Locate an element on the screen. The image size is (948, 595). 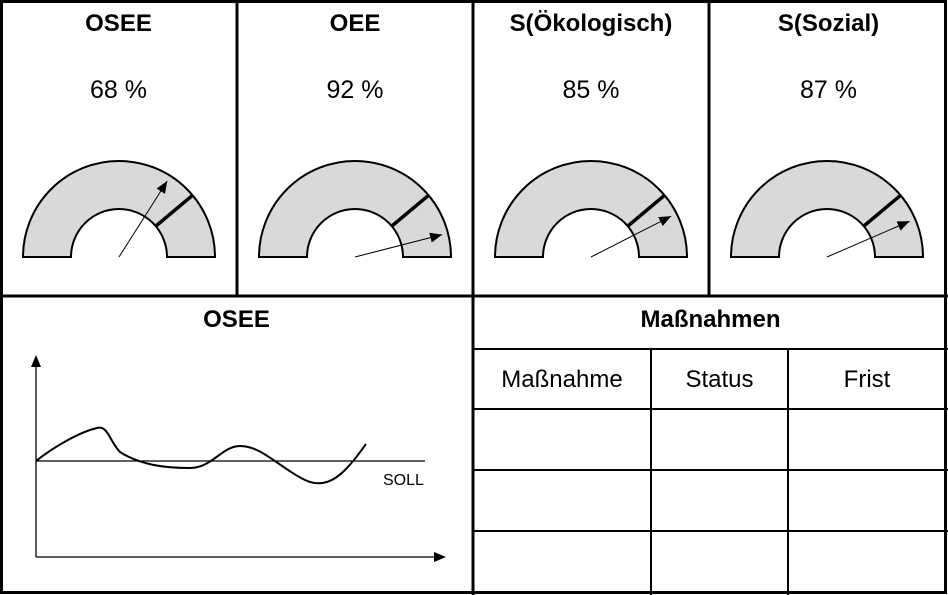
gauge-title: S(Sozial) is located at coordinates (828, 23).